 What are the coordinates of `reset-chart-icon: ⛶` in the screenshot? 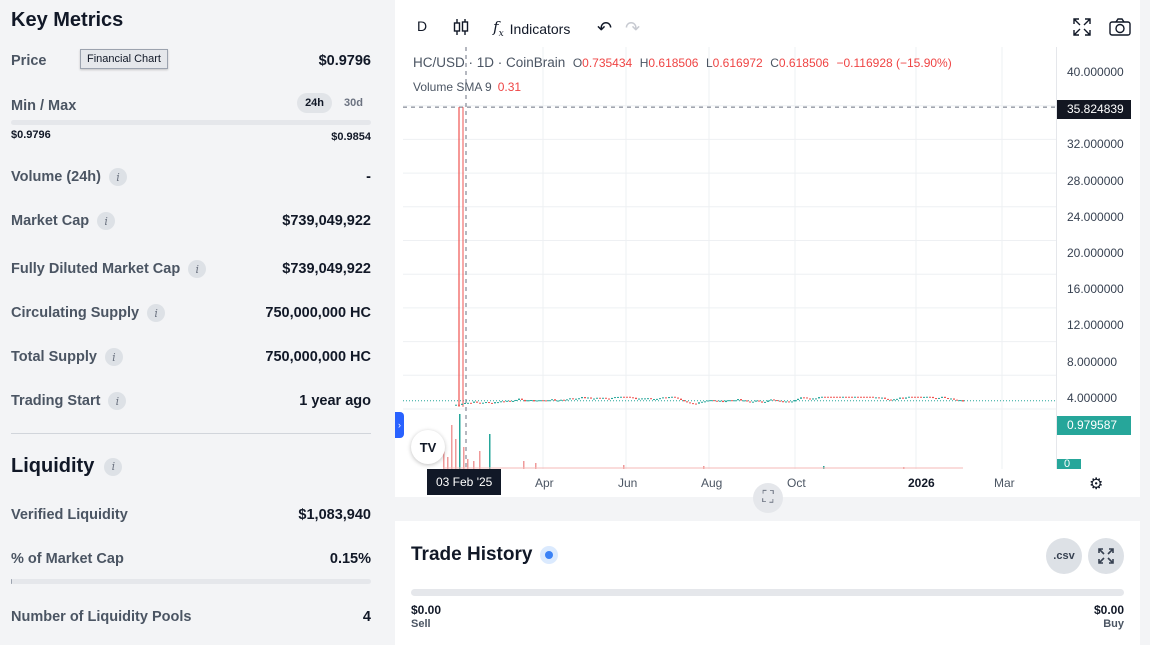 It's located at (768, 498).